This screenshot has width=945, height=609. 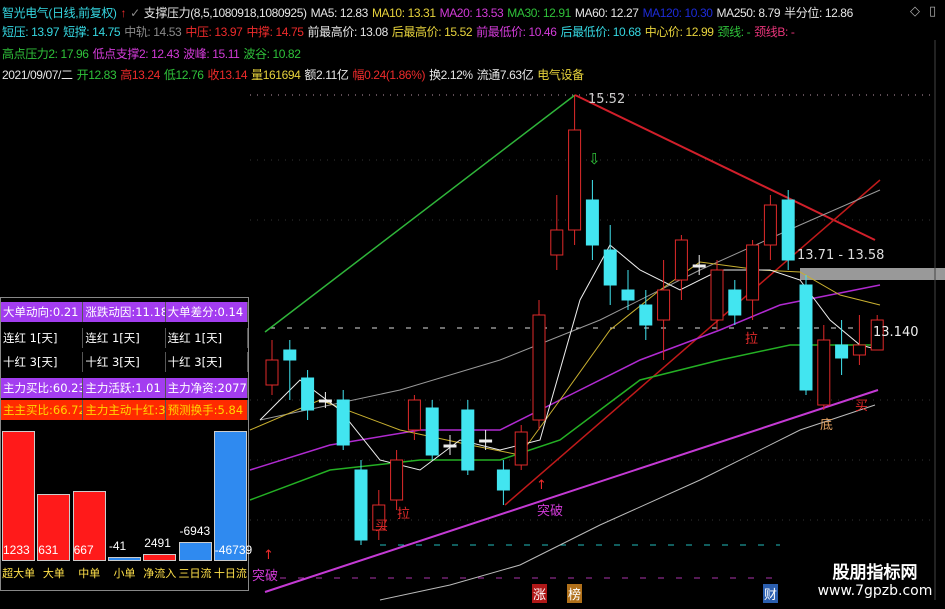 What do you see at coordinates (206, 338) in the screenshot?
I see `consecutive-red: 连红 1[天]` at bounding box center [206, 338].